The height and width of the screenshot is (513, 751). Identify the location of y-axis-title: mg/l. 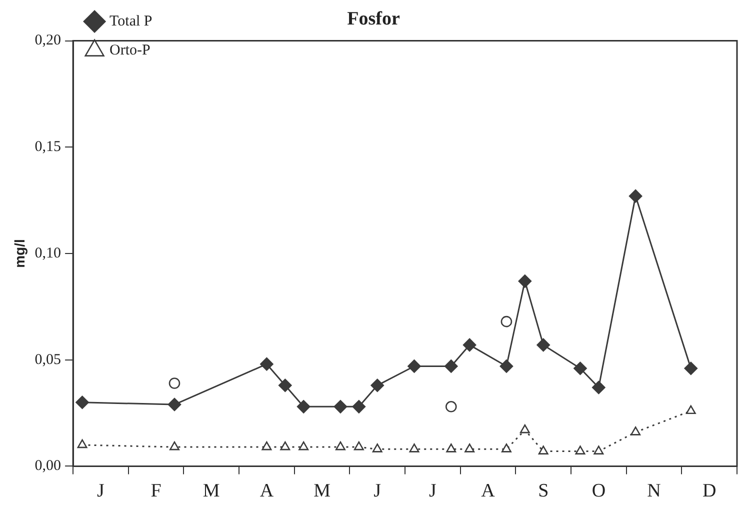
(19, 253).